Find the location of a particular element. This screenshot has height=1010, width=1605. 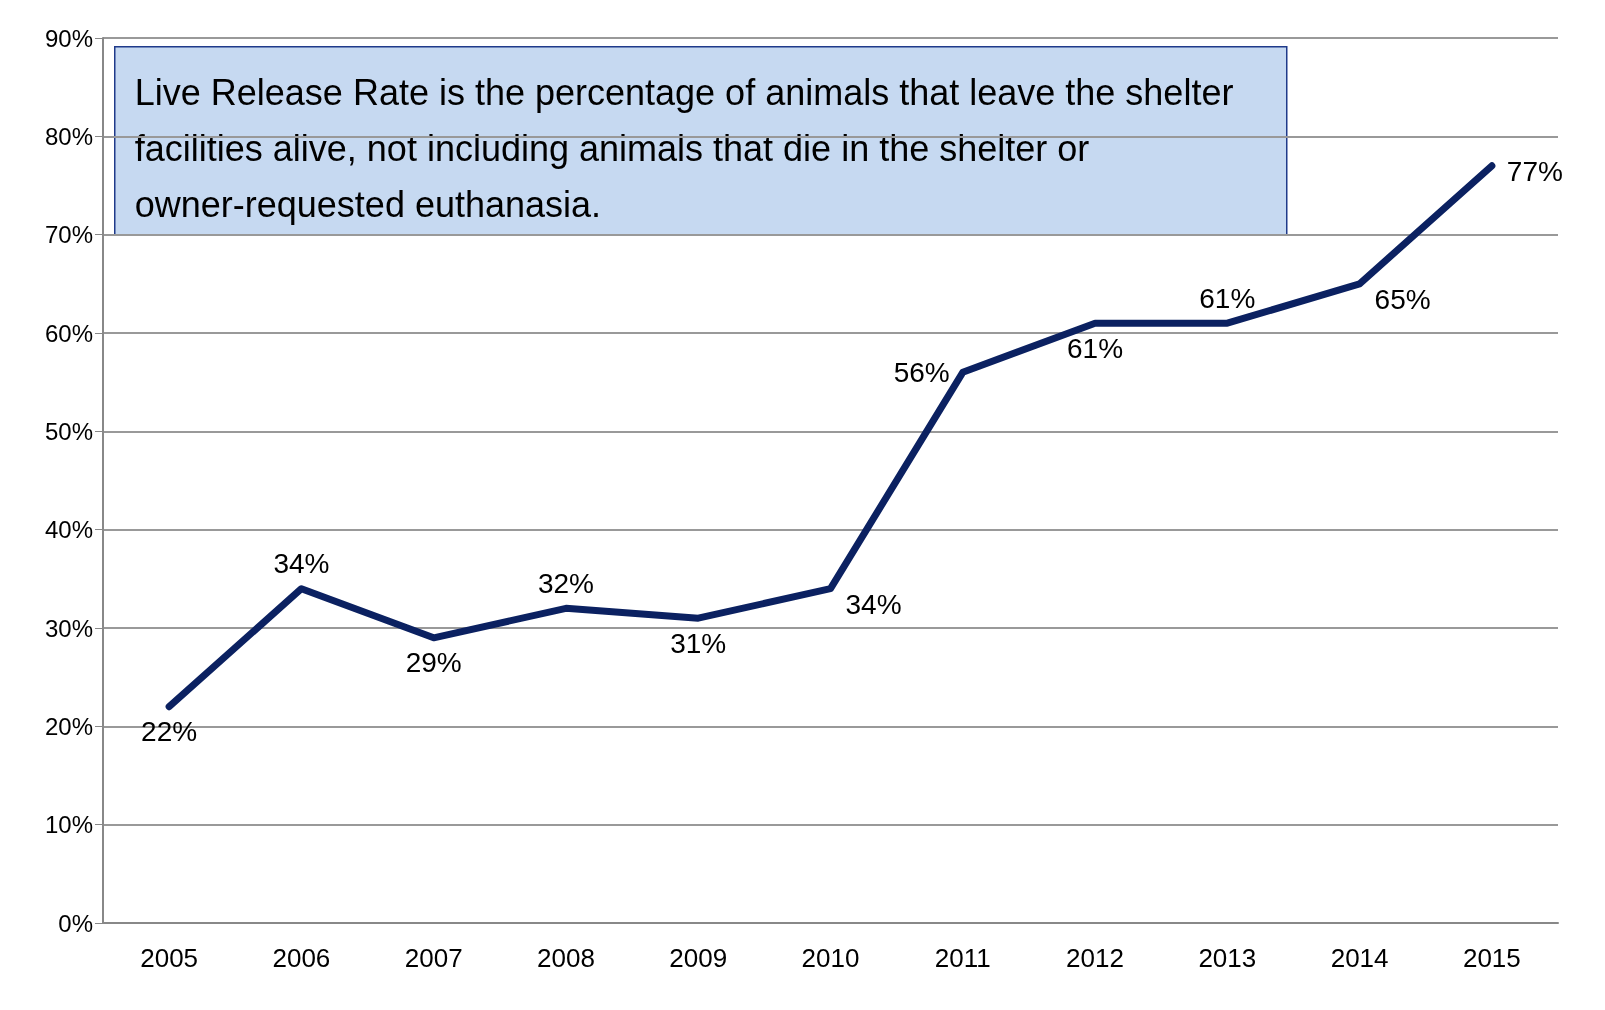

data-label: 32% is located at coordinates (565, 583).